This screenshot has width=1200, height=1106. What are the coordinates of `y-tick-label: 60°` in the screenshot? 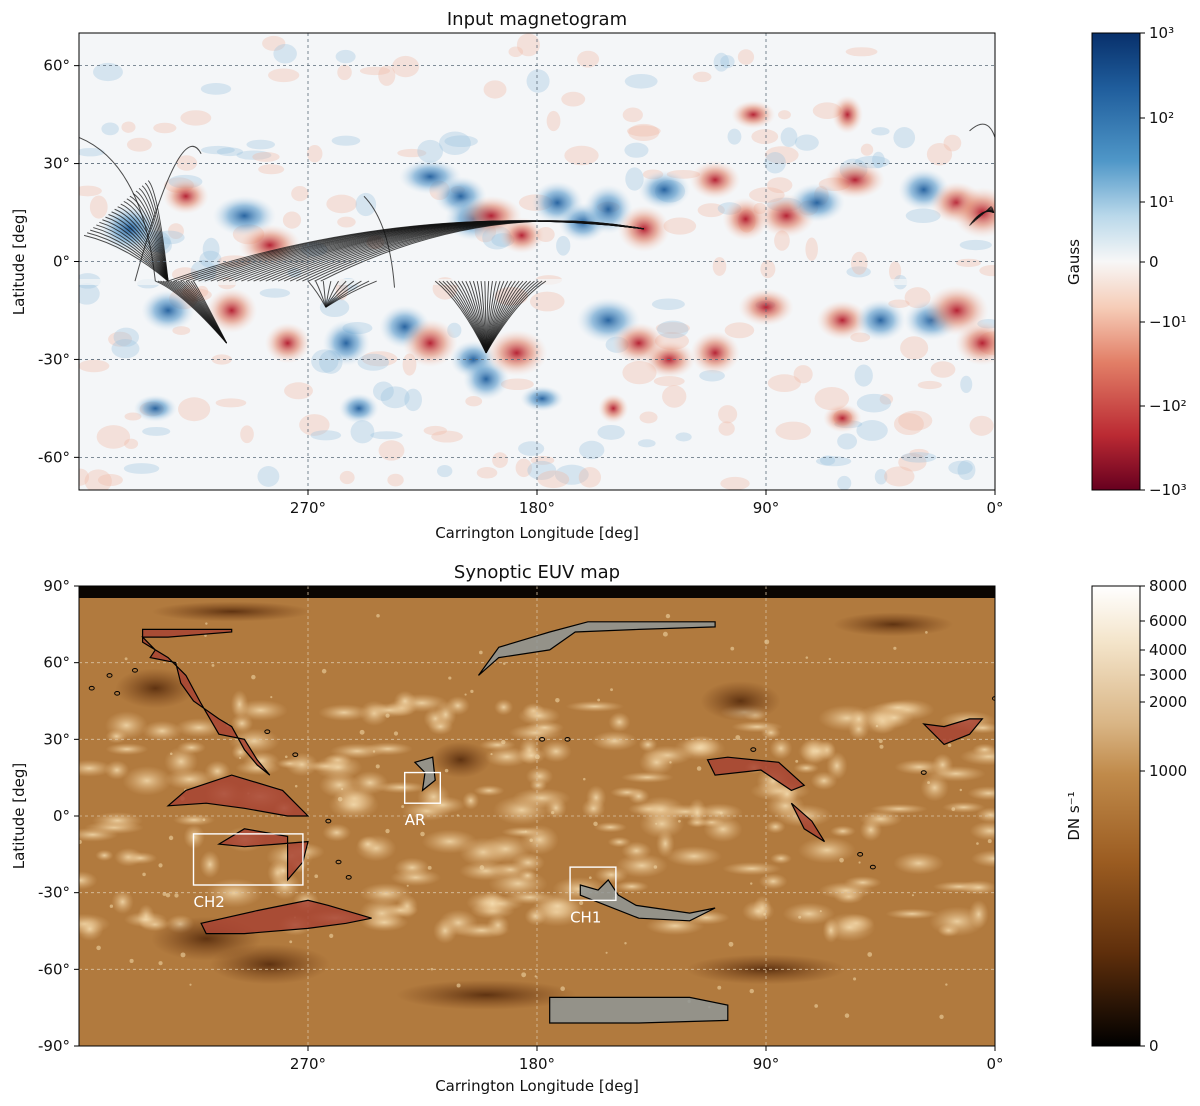 It's located at (56, 663).